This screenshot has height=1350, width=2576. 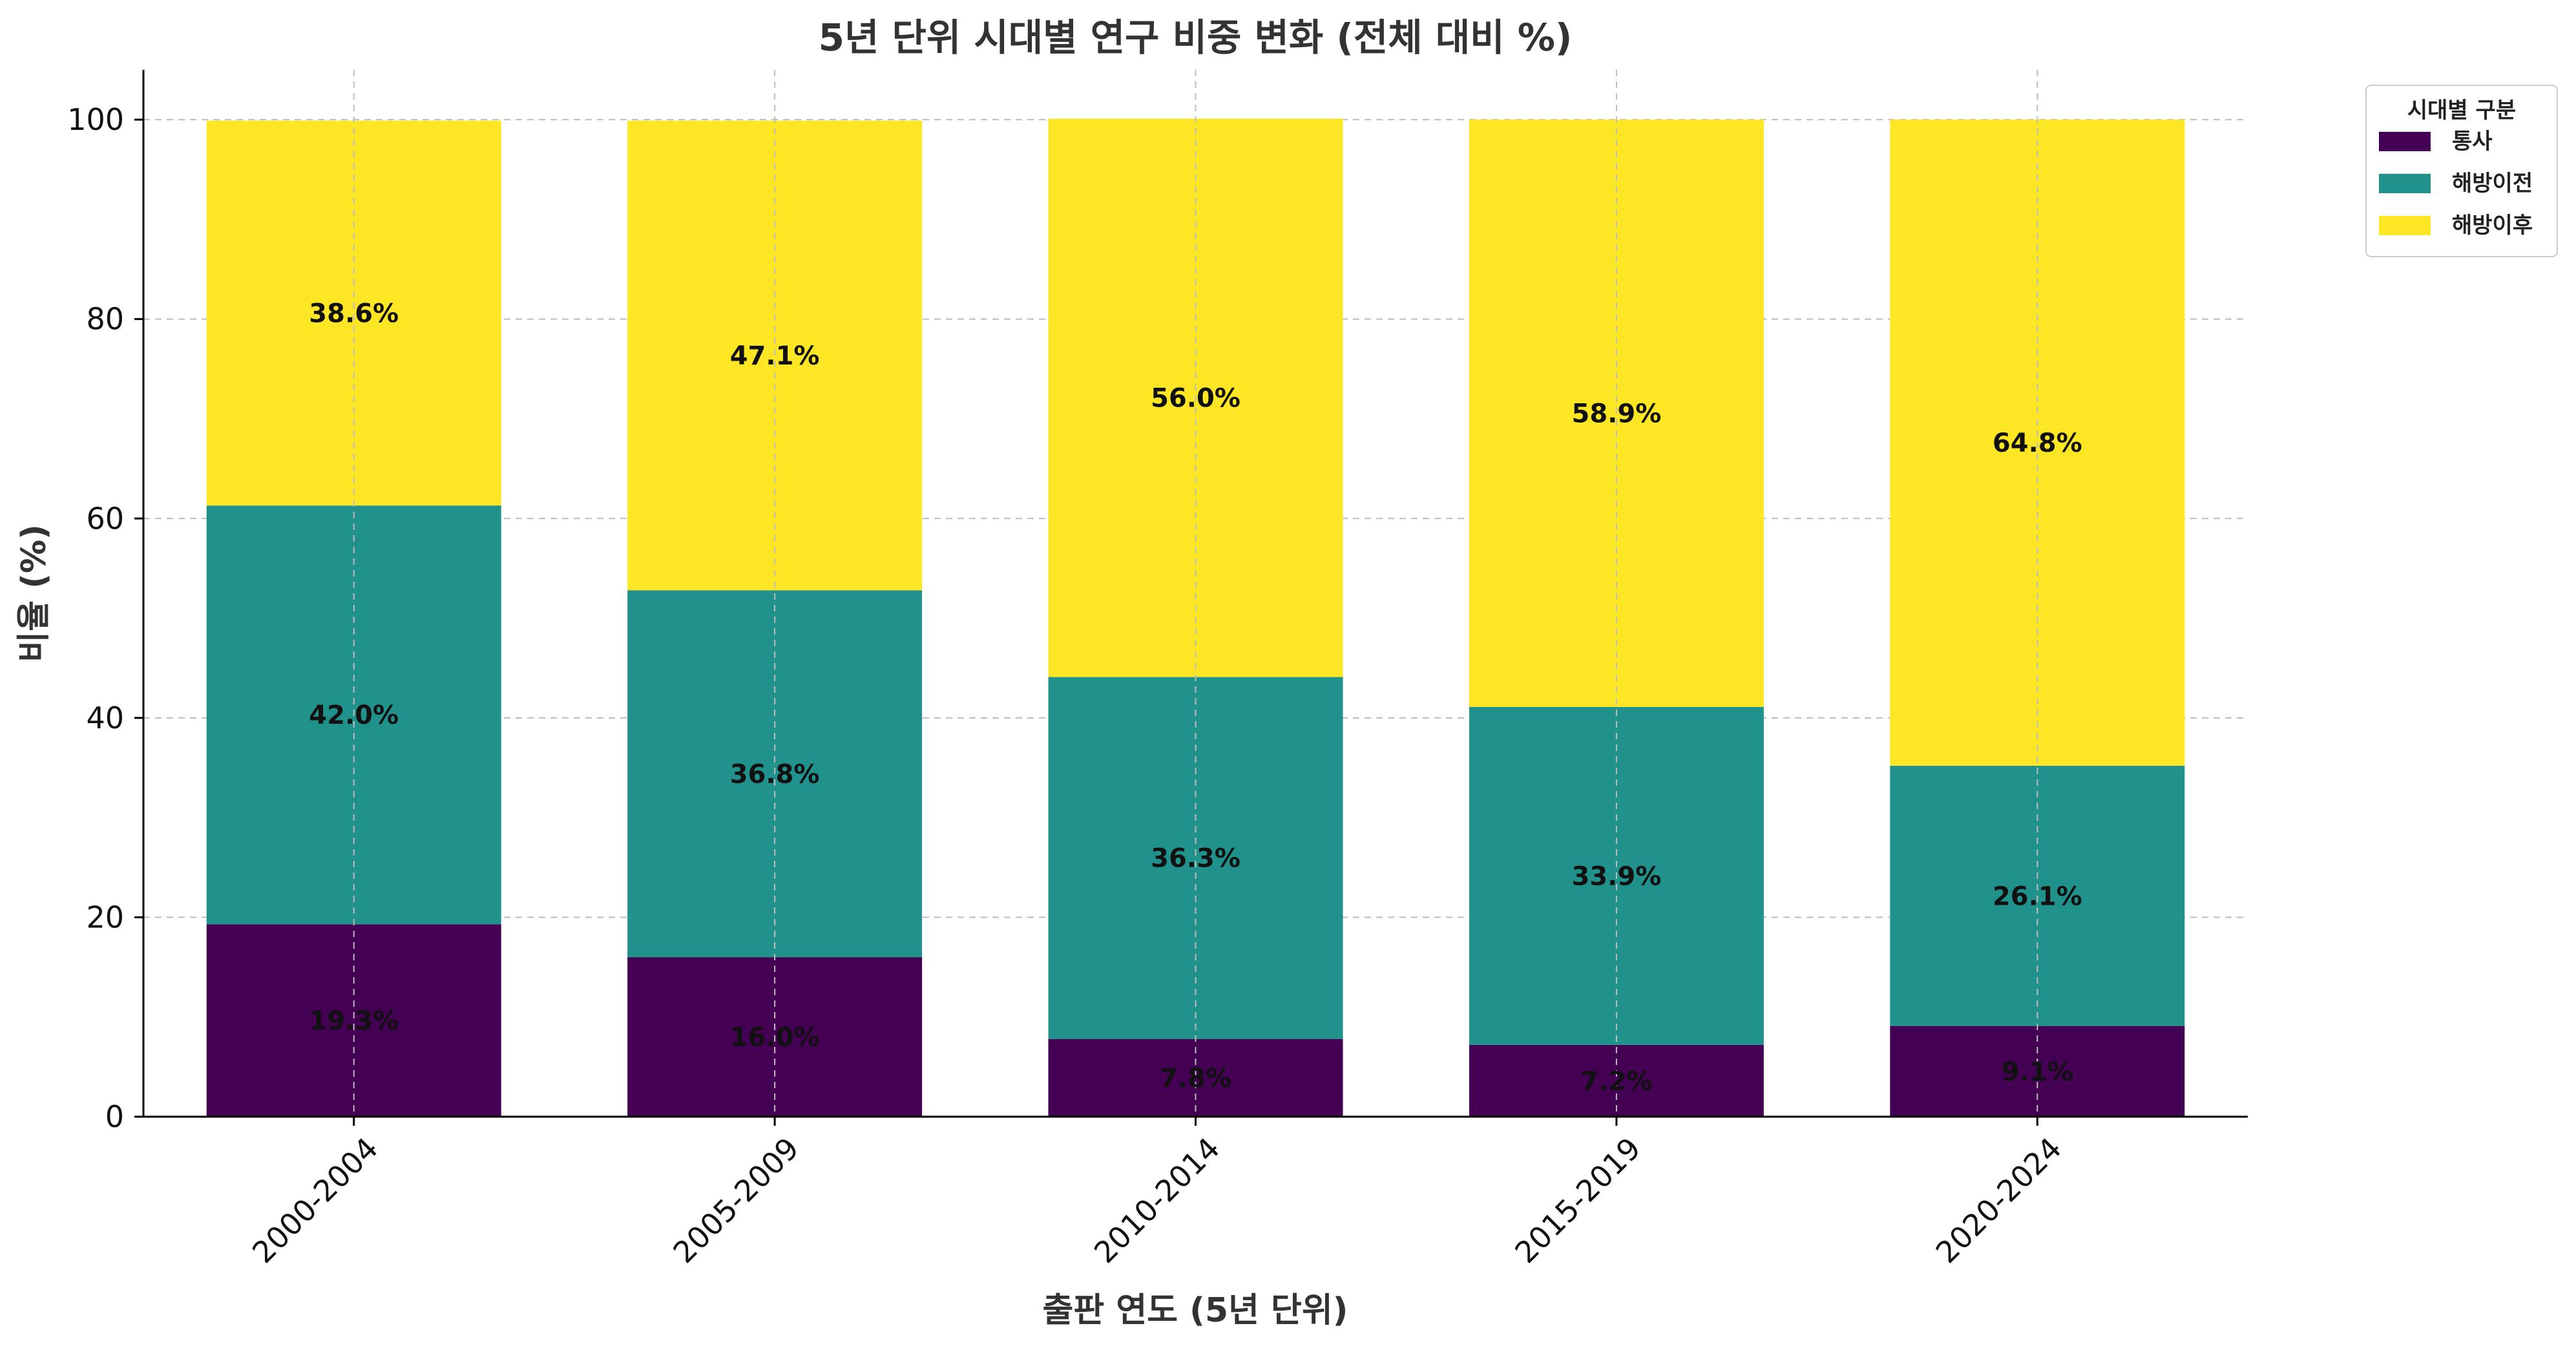 What do you see at coordinates (2492, 225) in the screenshot?
I see `legend-label: 해방이후` at bounding box center [2492, 225].